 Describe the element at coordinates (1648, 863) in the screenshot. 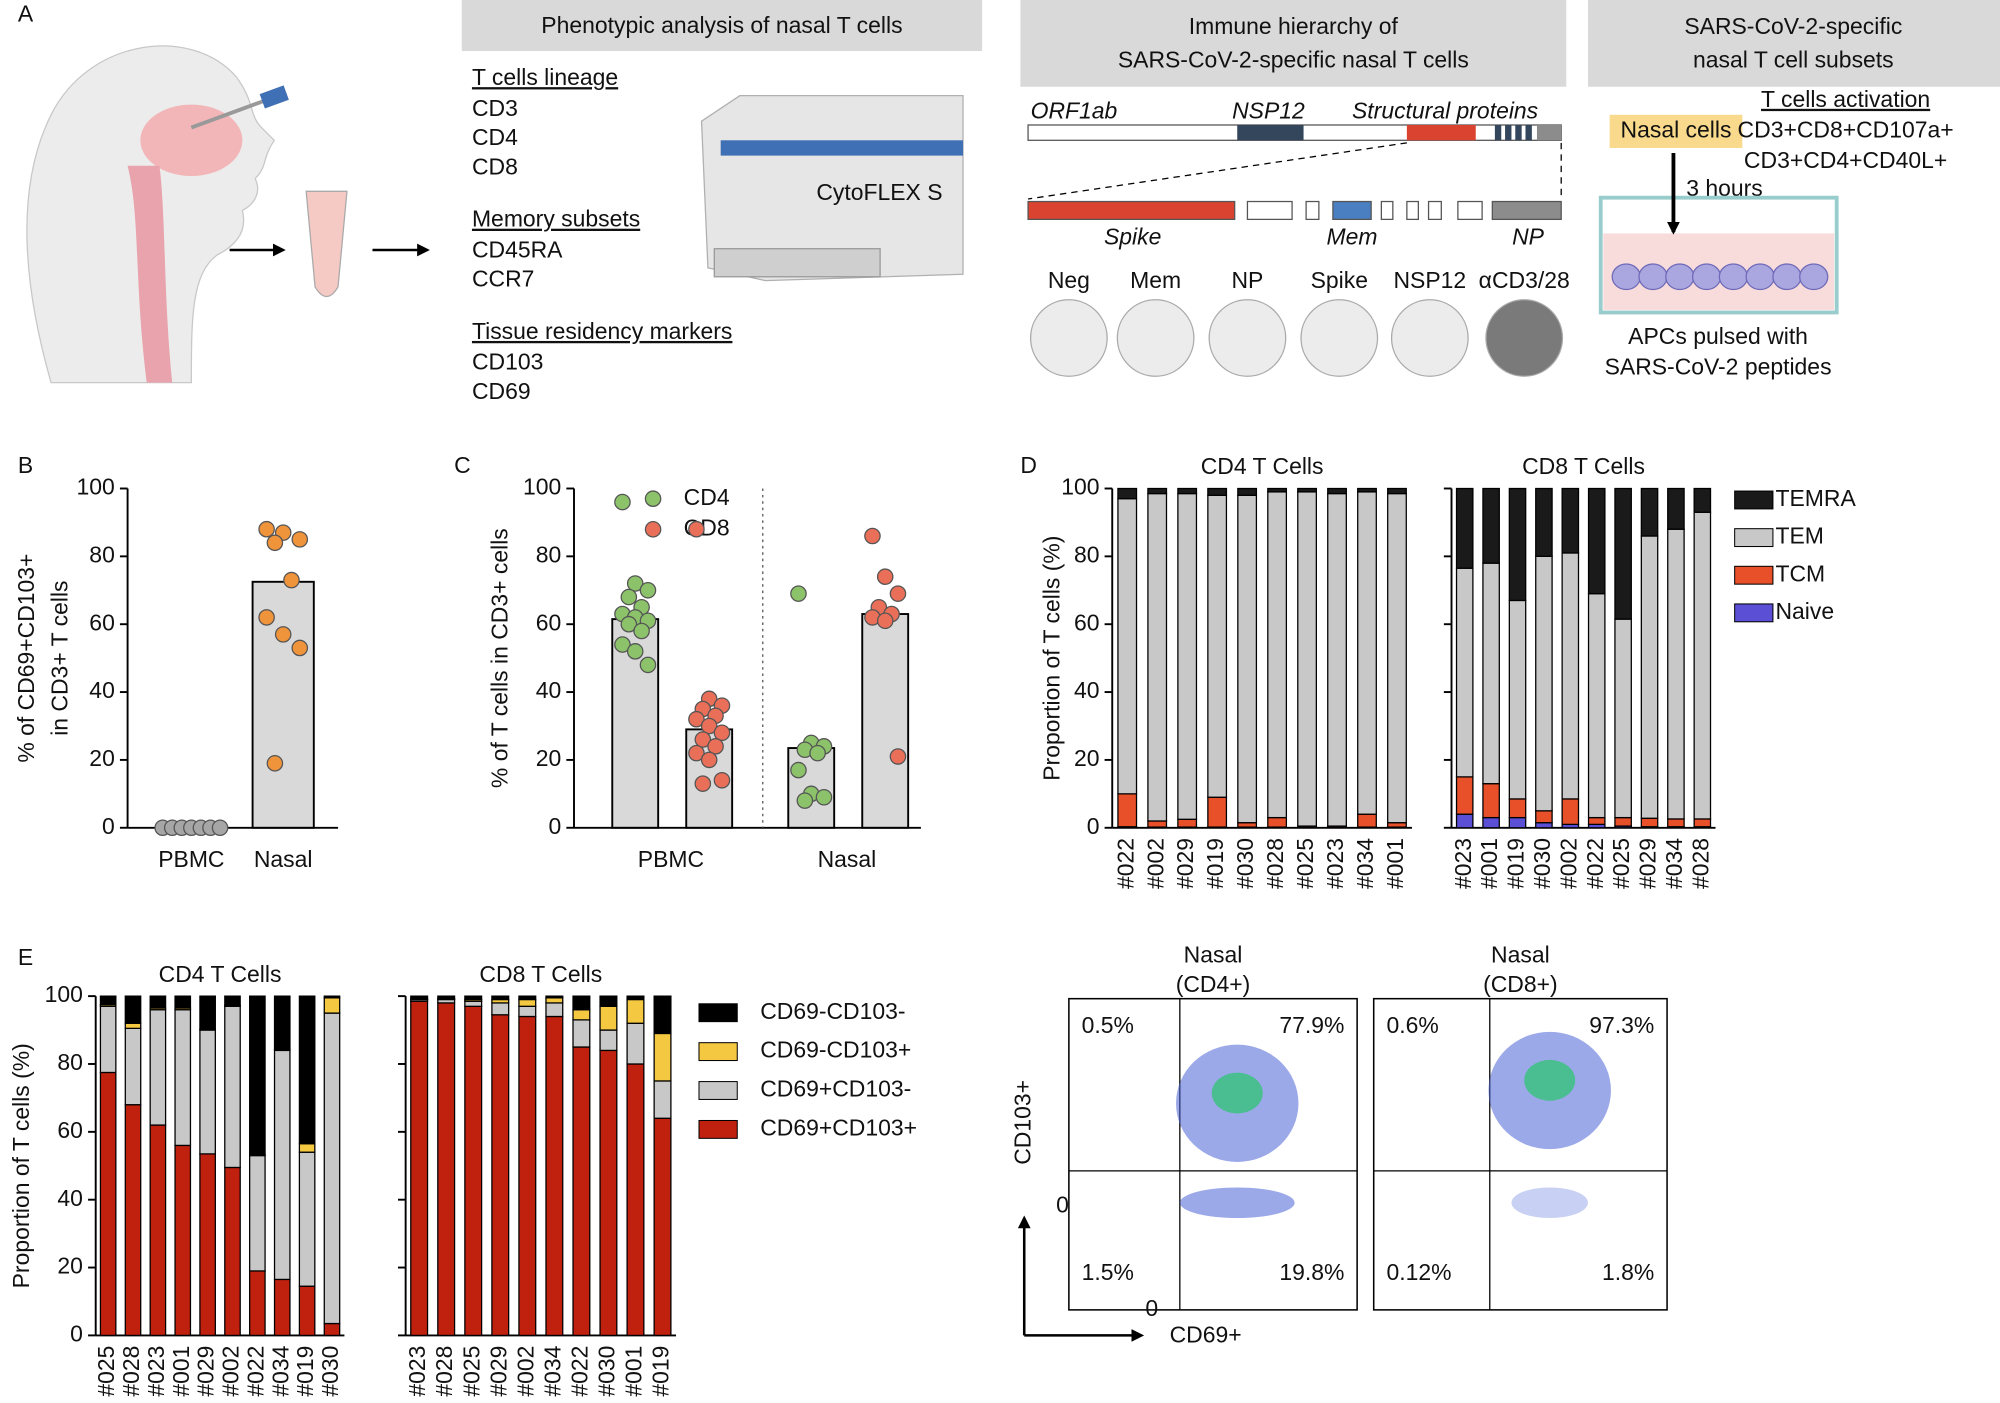

I see `x-tick-label: #029` at that location.